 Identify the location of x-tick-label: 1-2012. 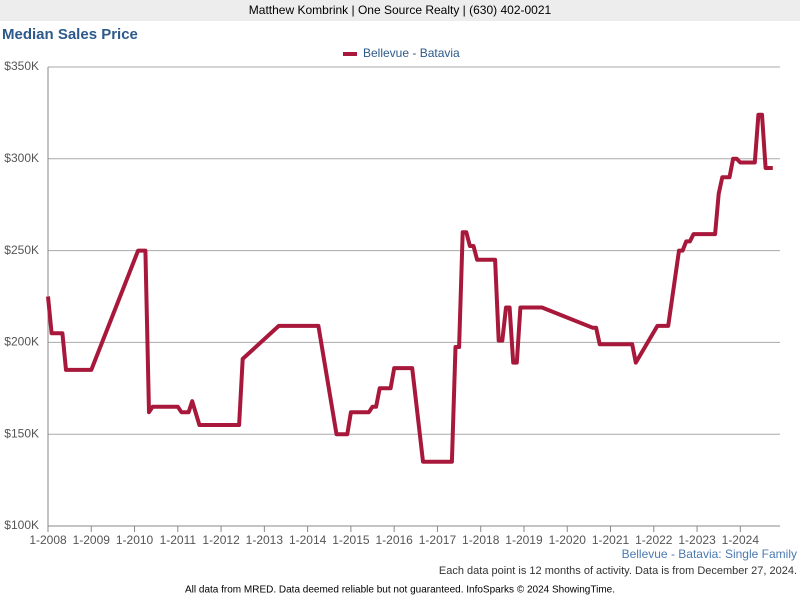
(221, 540).